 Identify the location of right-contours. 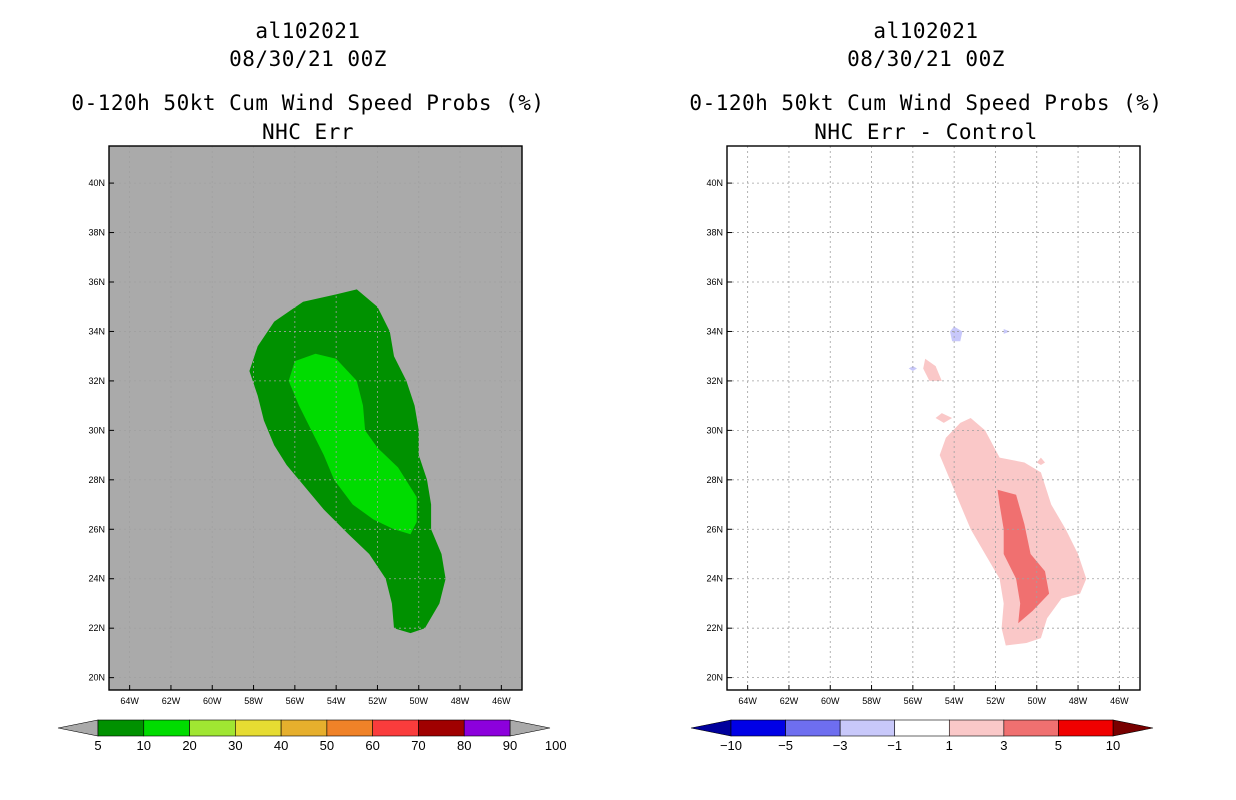
(997, 486).